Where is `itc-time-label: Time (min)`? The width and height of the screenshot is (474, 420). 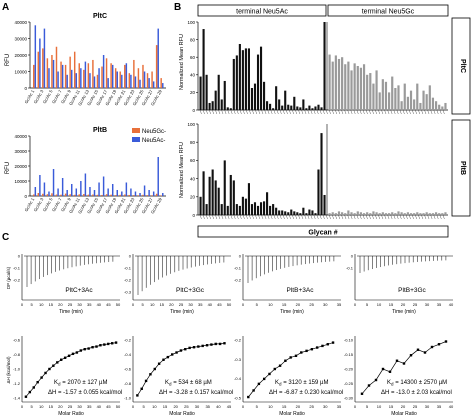
itc-time-label: Time (min) is located at coordinates (404, 312).